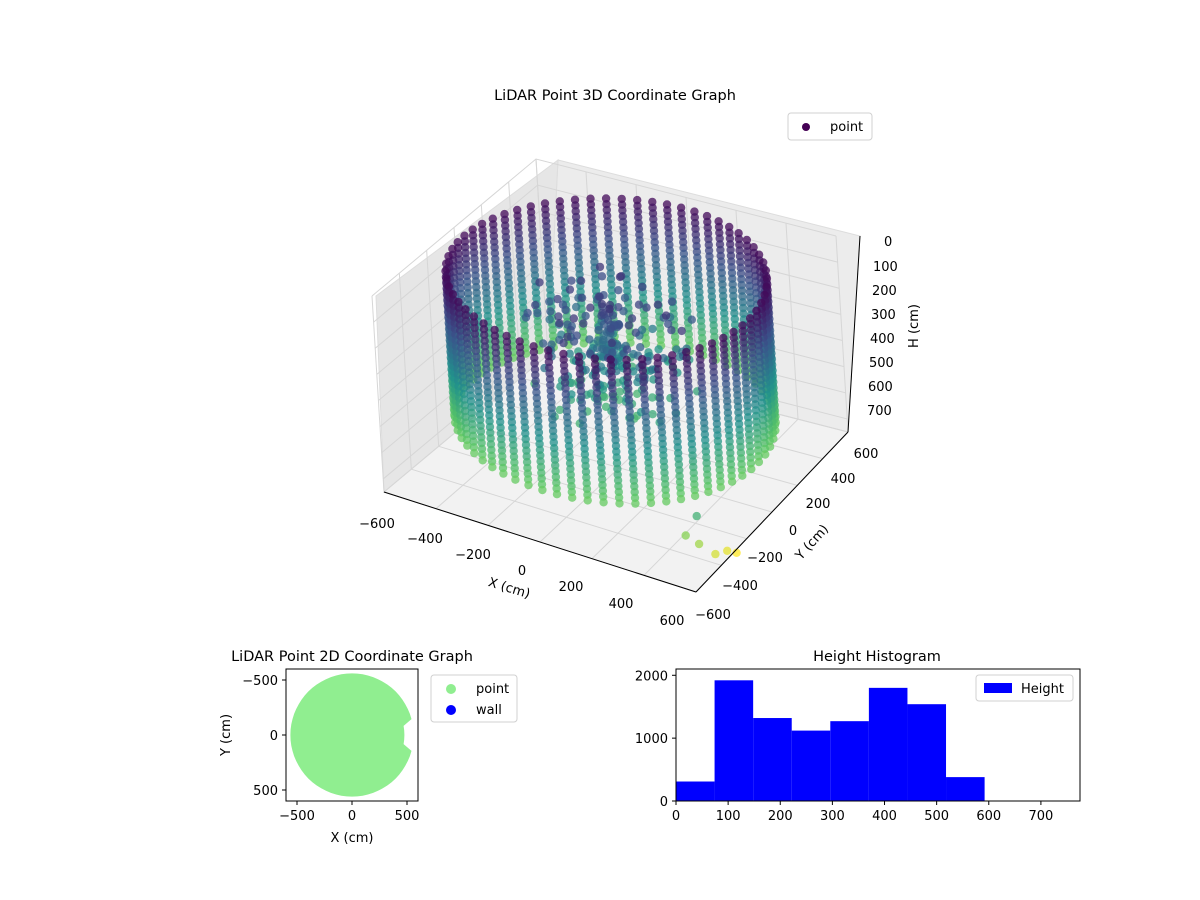 The width and height of the screenshot is (1200, 900). I want to click on y-tick-label: 0, so click(664, 802).